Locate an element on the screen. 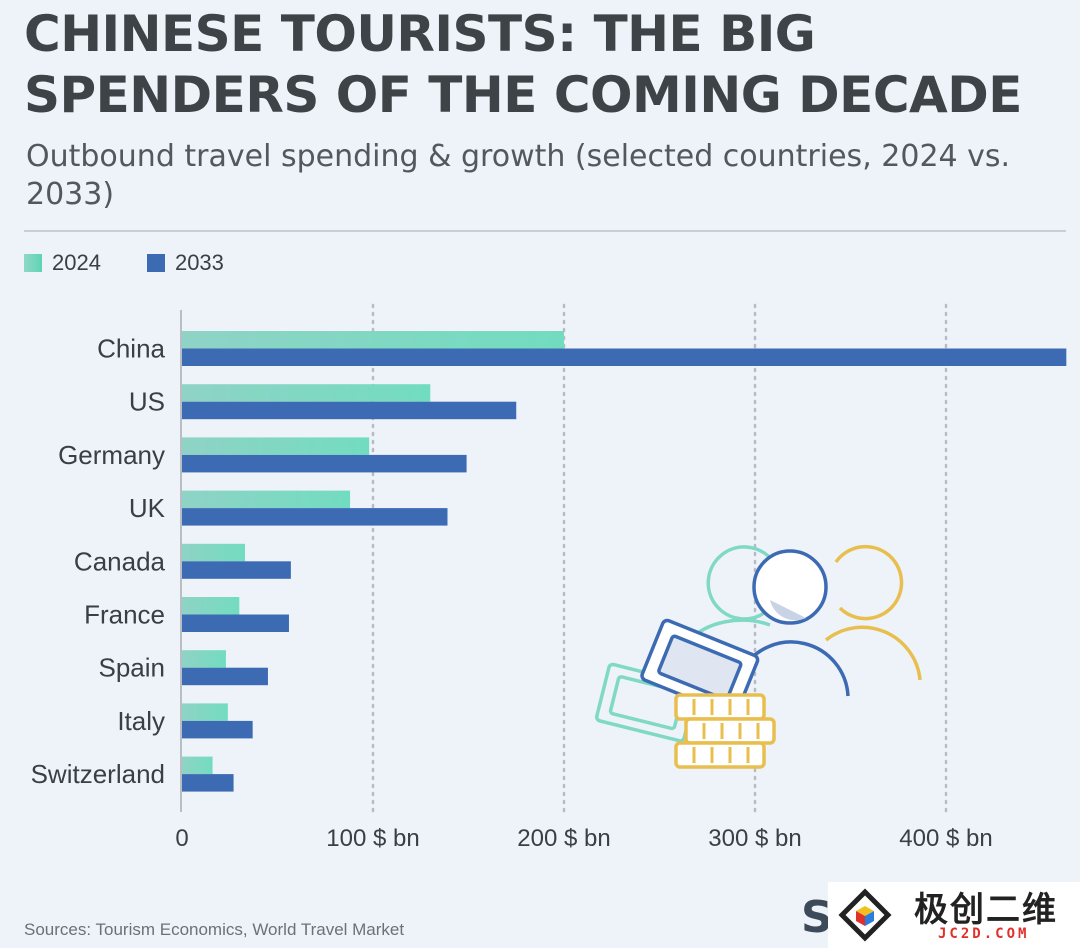 Image resolution: width=1080 pixels, height=948 pixels. legend-item-2033: 2033 is located at coordinates (185, 263).